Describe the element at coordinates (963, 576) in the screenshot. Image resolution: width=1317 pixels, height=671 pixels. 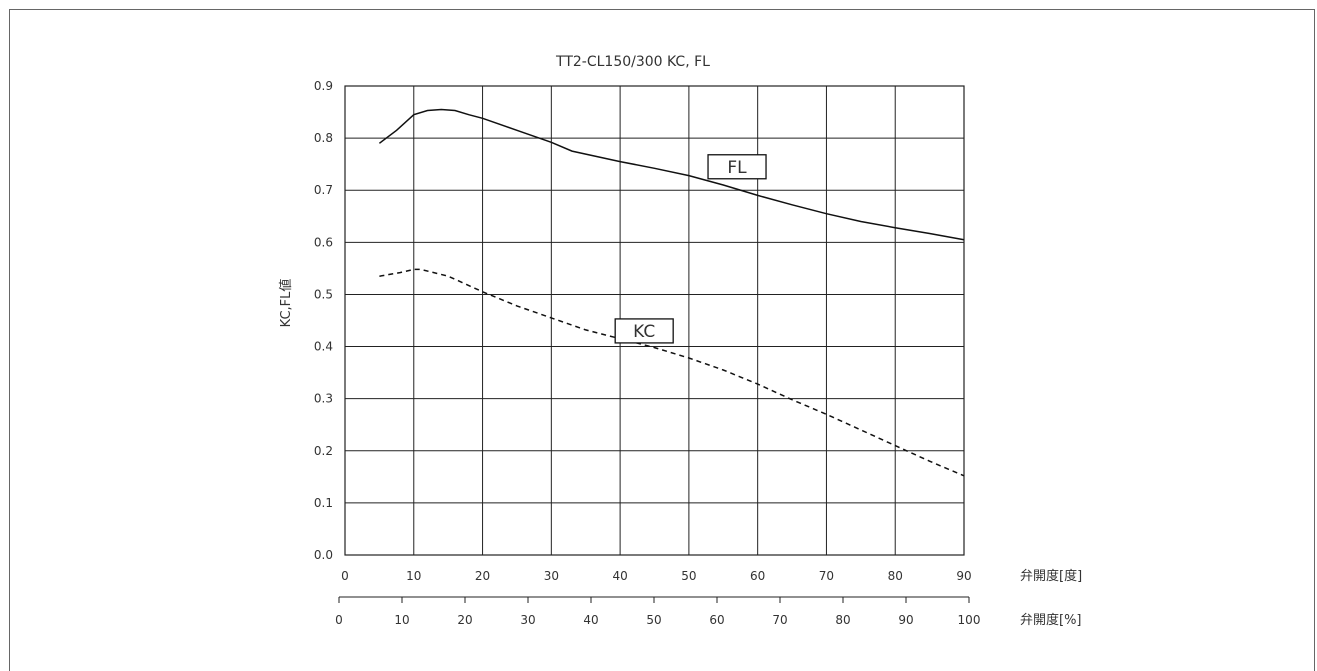
I see `x-tick-label-degree: 90` at that location.